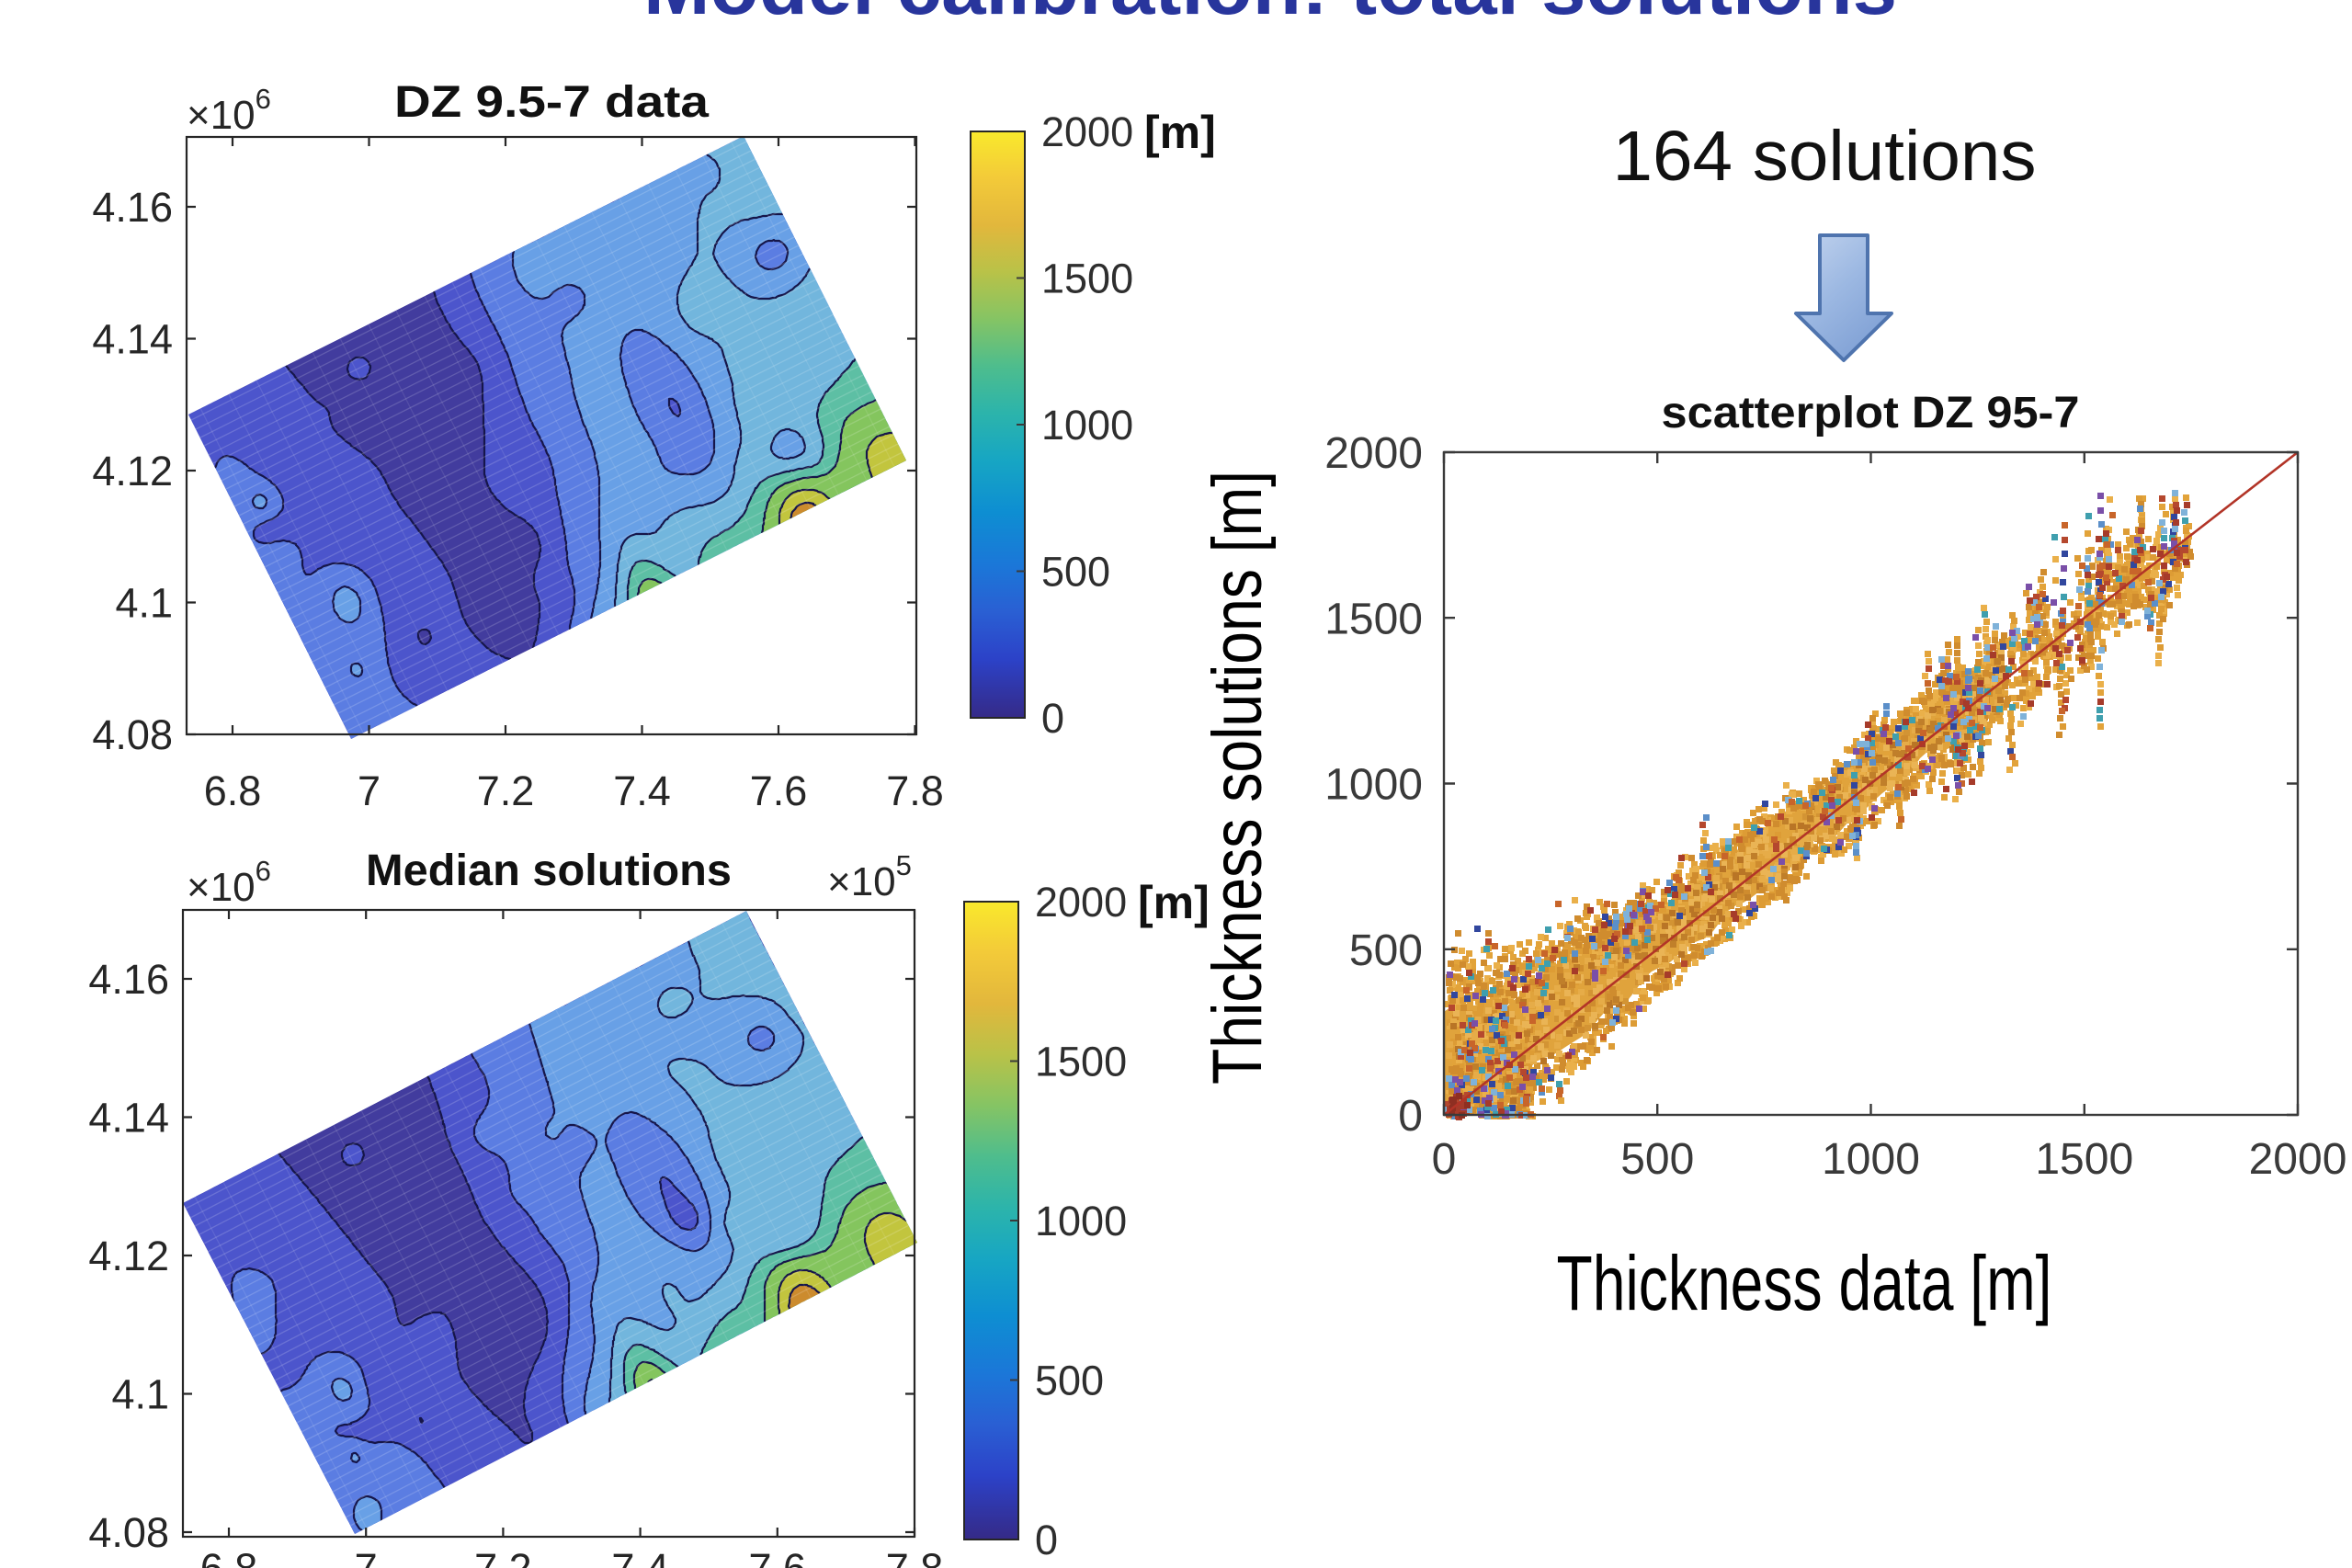 This screenshot has height=1568, width=2352. What do you see at coordinates (1238, 778) in the screenshot?
I see `svg-text: Thickness solutions [m]` at bounding box center [1238, 778].